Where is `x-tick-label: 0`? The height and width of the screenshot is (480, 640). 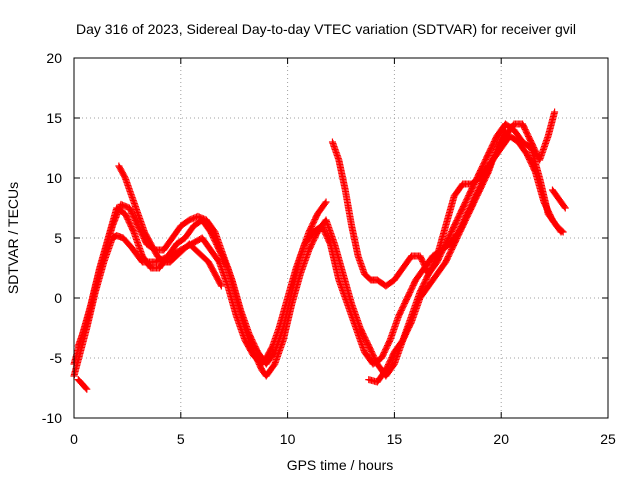 x-tick-label: 0 is located at coordinates (74, 439).